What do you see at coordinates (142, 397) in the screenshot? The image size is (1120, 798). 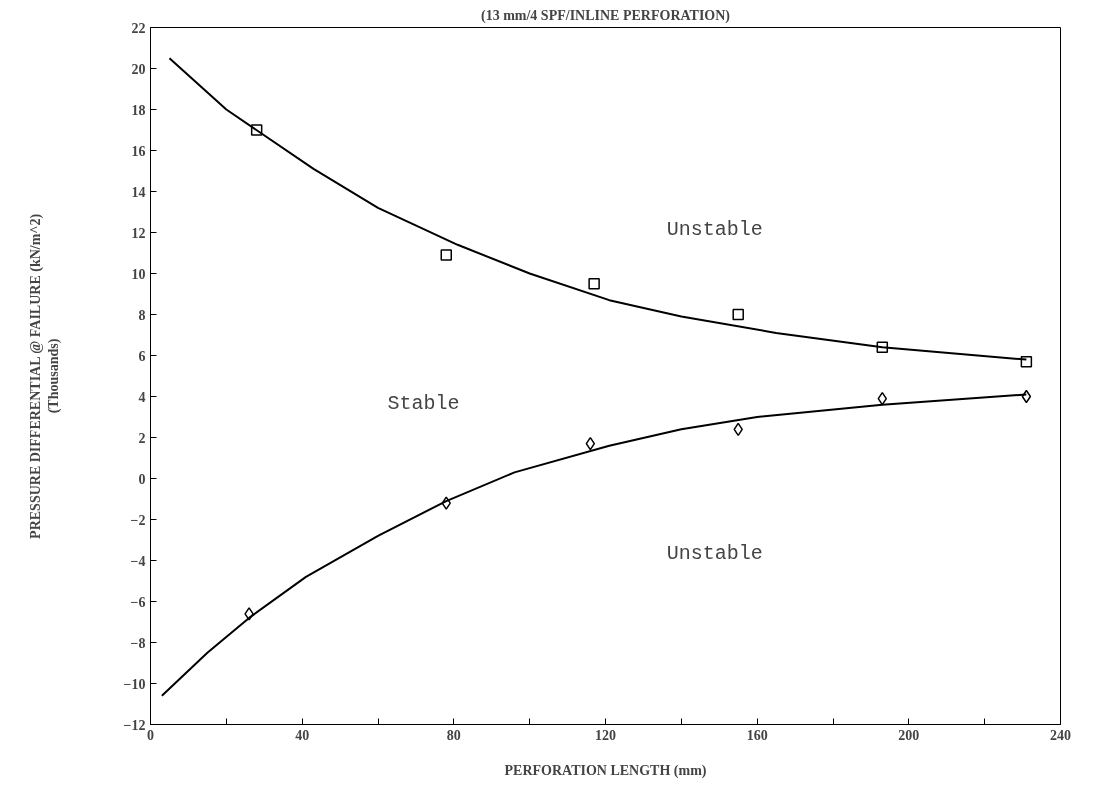 I see `y-tick-label: 4` at bounding box center [142, 397].